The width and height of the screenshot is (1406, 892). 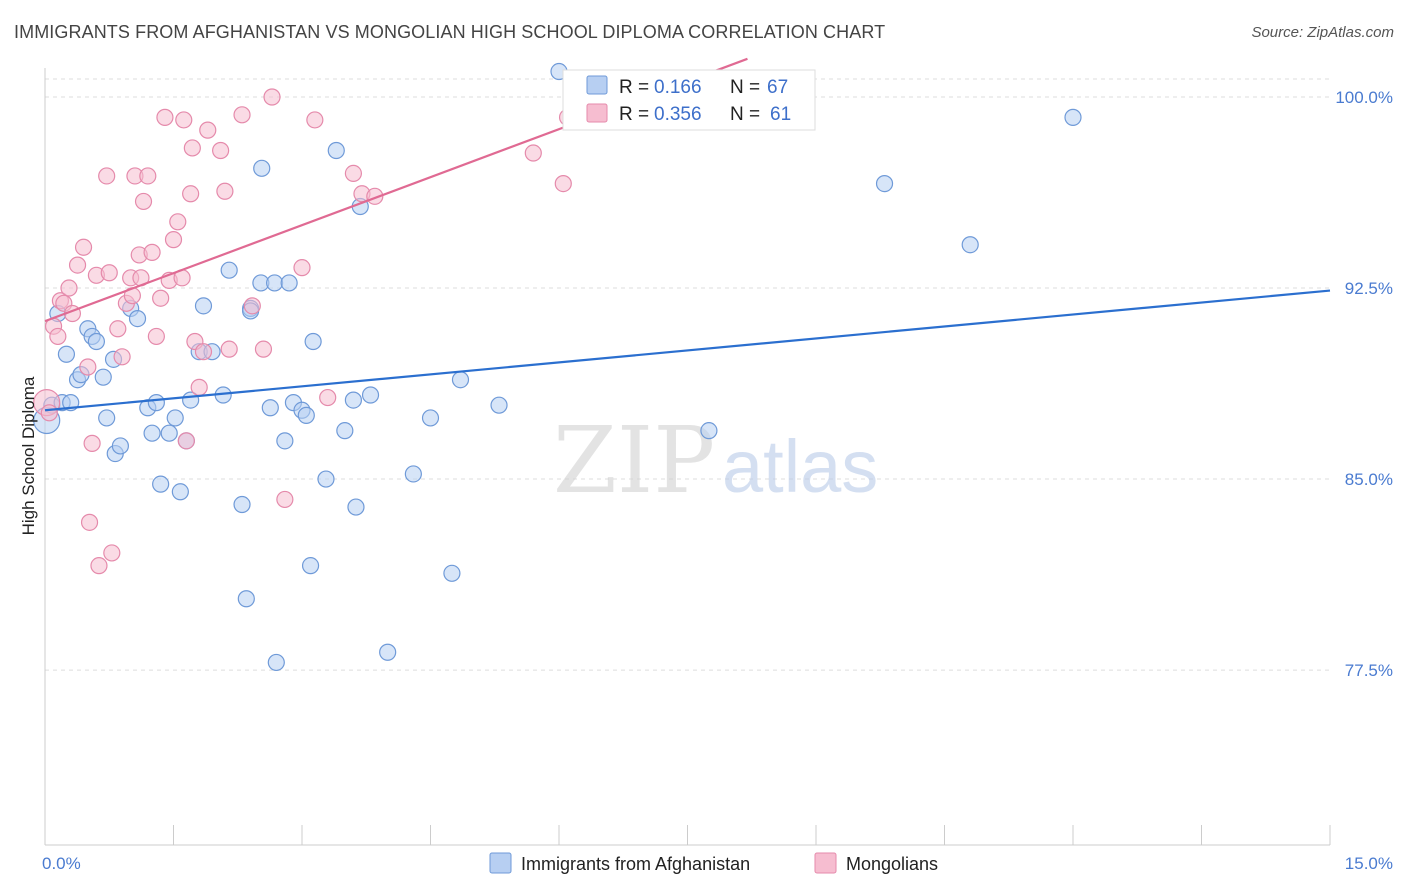 What do you see at coordinates (634, 460) in the screenshot?
I see `watermark-zip: ZIP` at bounding box center [634, 460].